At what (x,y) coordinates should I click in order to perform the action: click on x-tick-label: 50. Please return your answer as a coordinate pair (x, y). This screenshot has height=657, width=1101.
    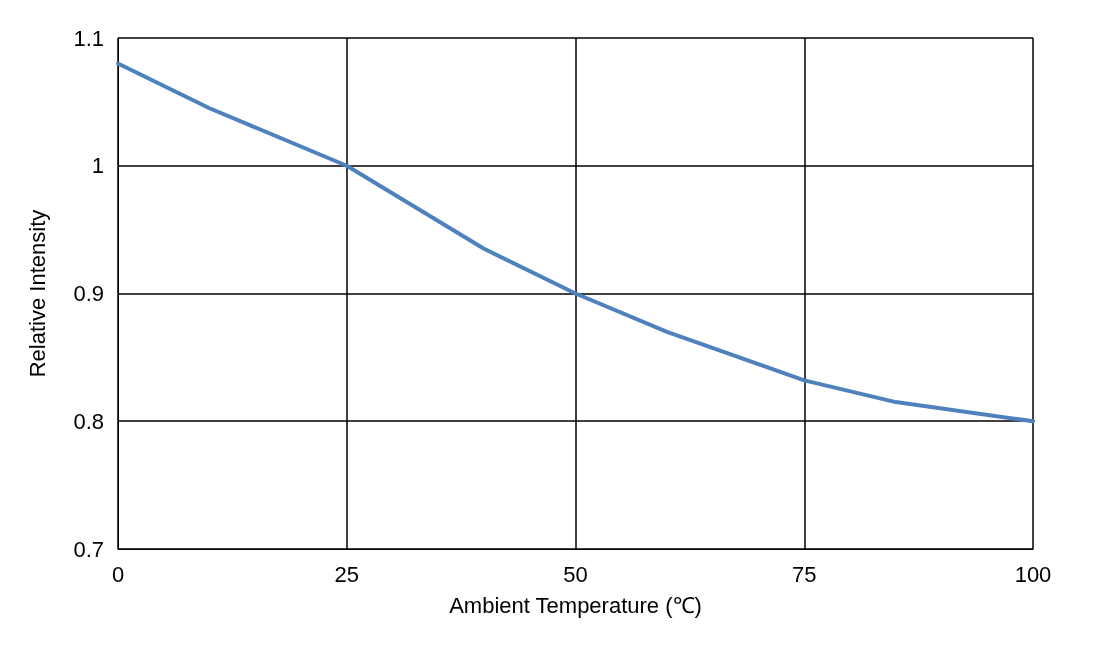
    Looking at the image, I should click on (575, 574).